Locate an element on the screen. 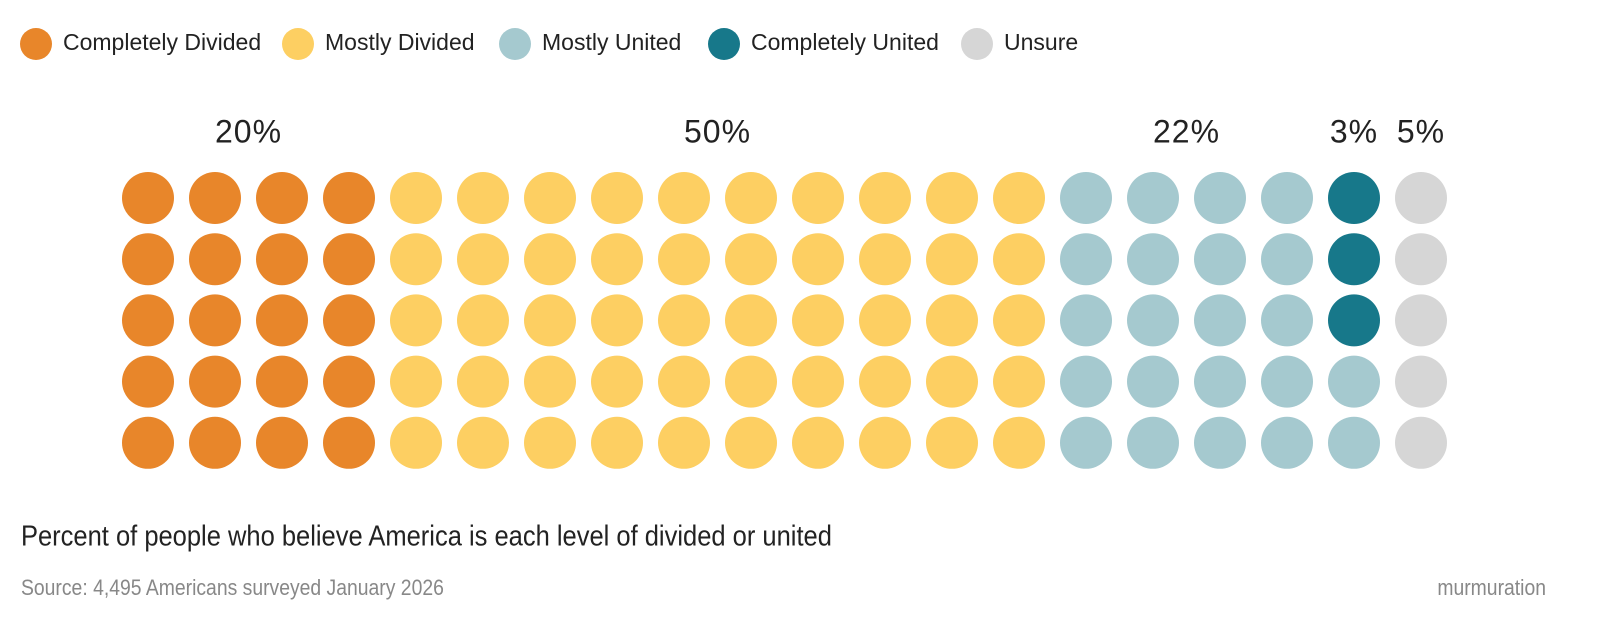 The image size is (1600, 640). value-label: 5% is located at coordinates (1421, 131).